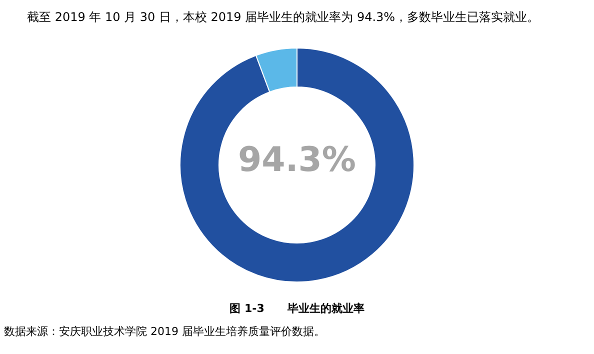 The height and width of the screenshot is (354, 594). What do you see at coordinates (297, 308) in the screenshot?
I see `caption: 图 1-3 毕业生的就业率` at bounding box center [297, 308].